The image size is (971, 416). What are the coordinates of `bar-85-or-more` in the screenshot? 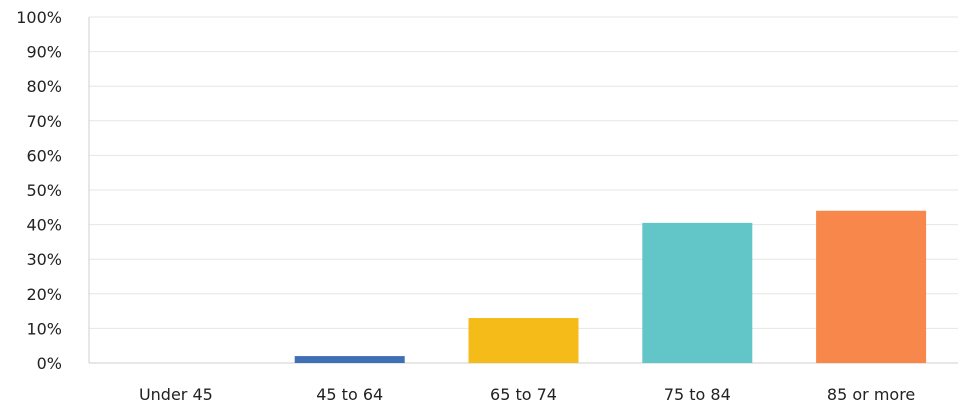 It's located at (871, 286).